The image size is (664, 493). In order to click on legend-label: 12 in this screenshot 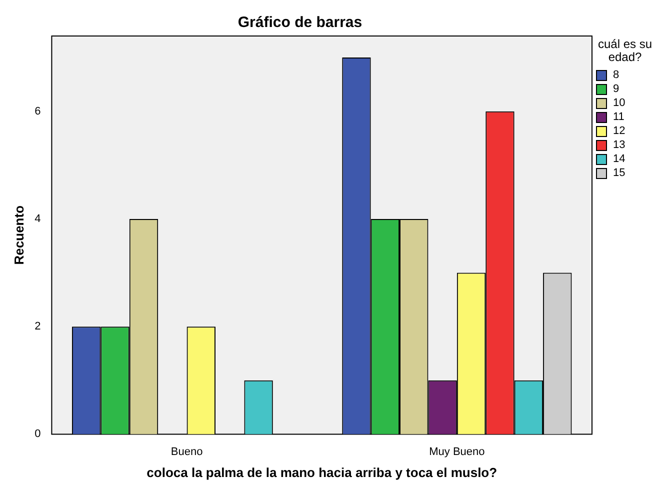, I will do `click(619, 131)`.